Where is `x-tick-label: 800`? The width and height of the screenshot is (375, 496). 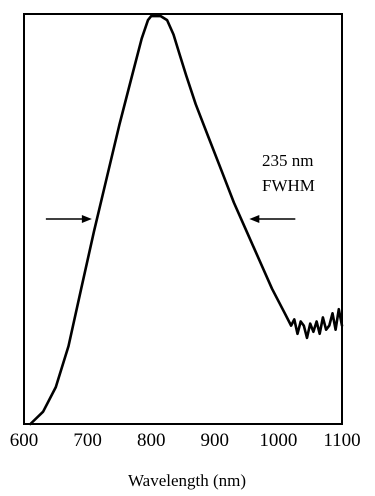 x-tick-label: 800 is located at coordinates (151, 440).